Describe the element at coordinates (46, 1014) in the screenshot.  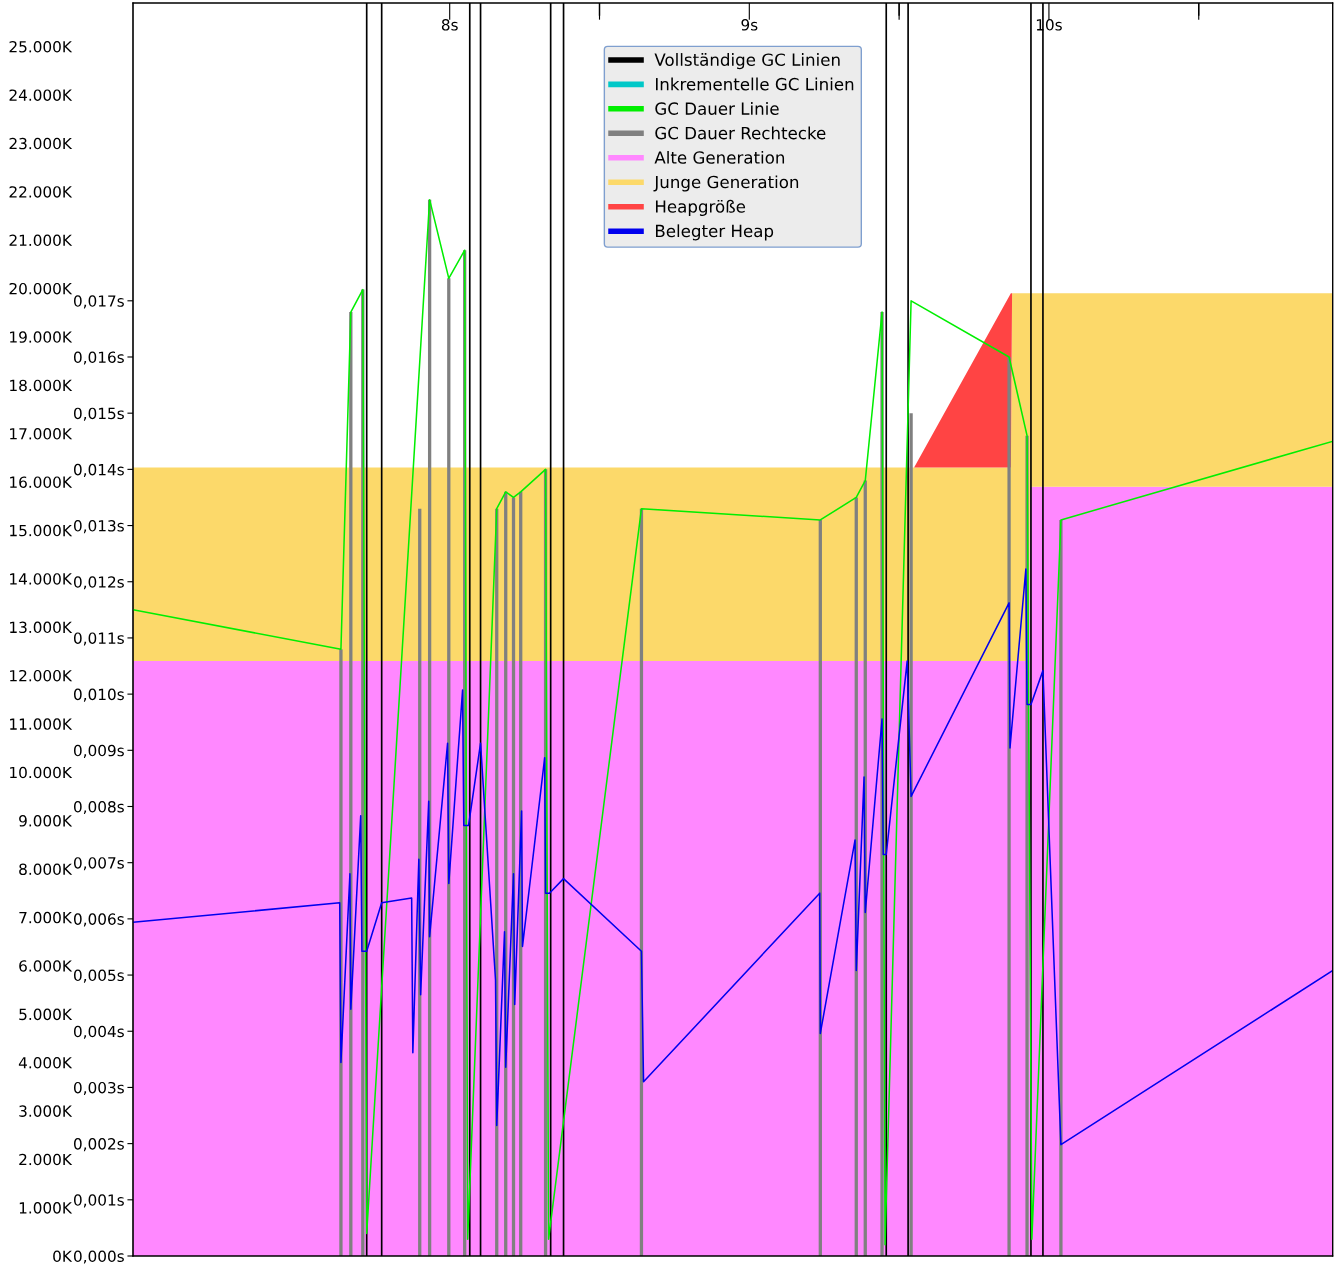
I see `y-tick-label: 5.000K` at that location.